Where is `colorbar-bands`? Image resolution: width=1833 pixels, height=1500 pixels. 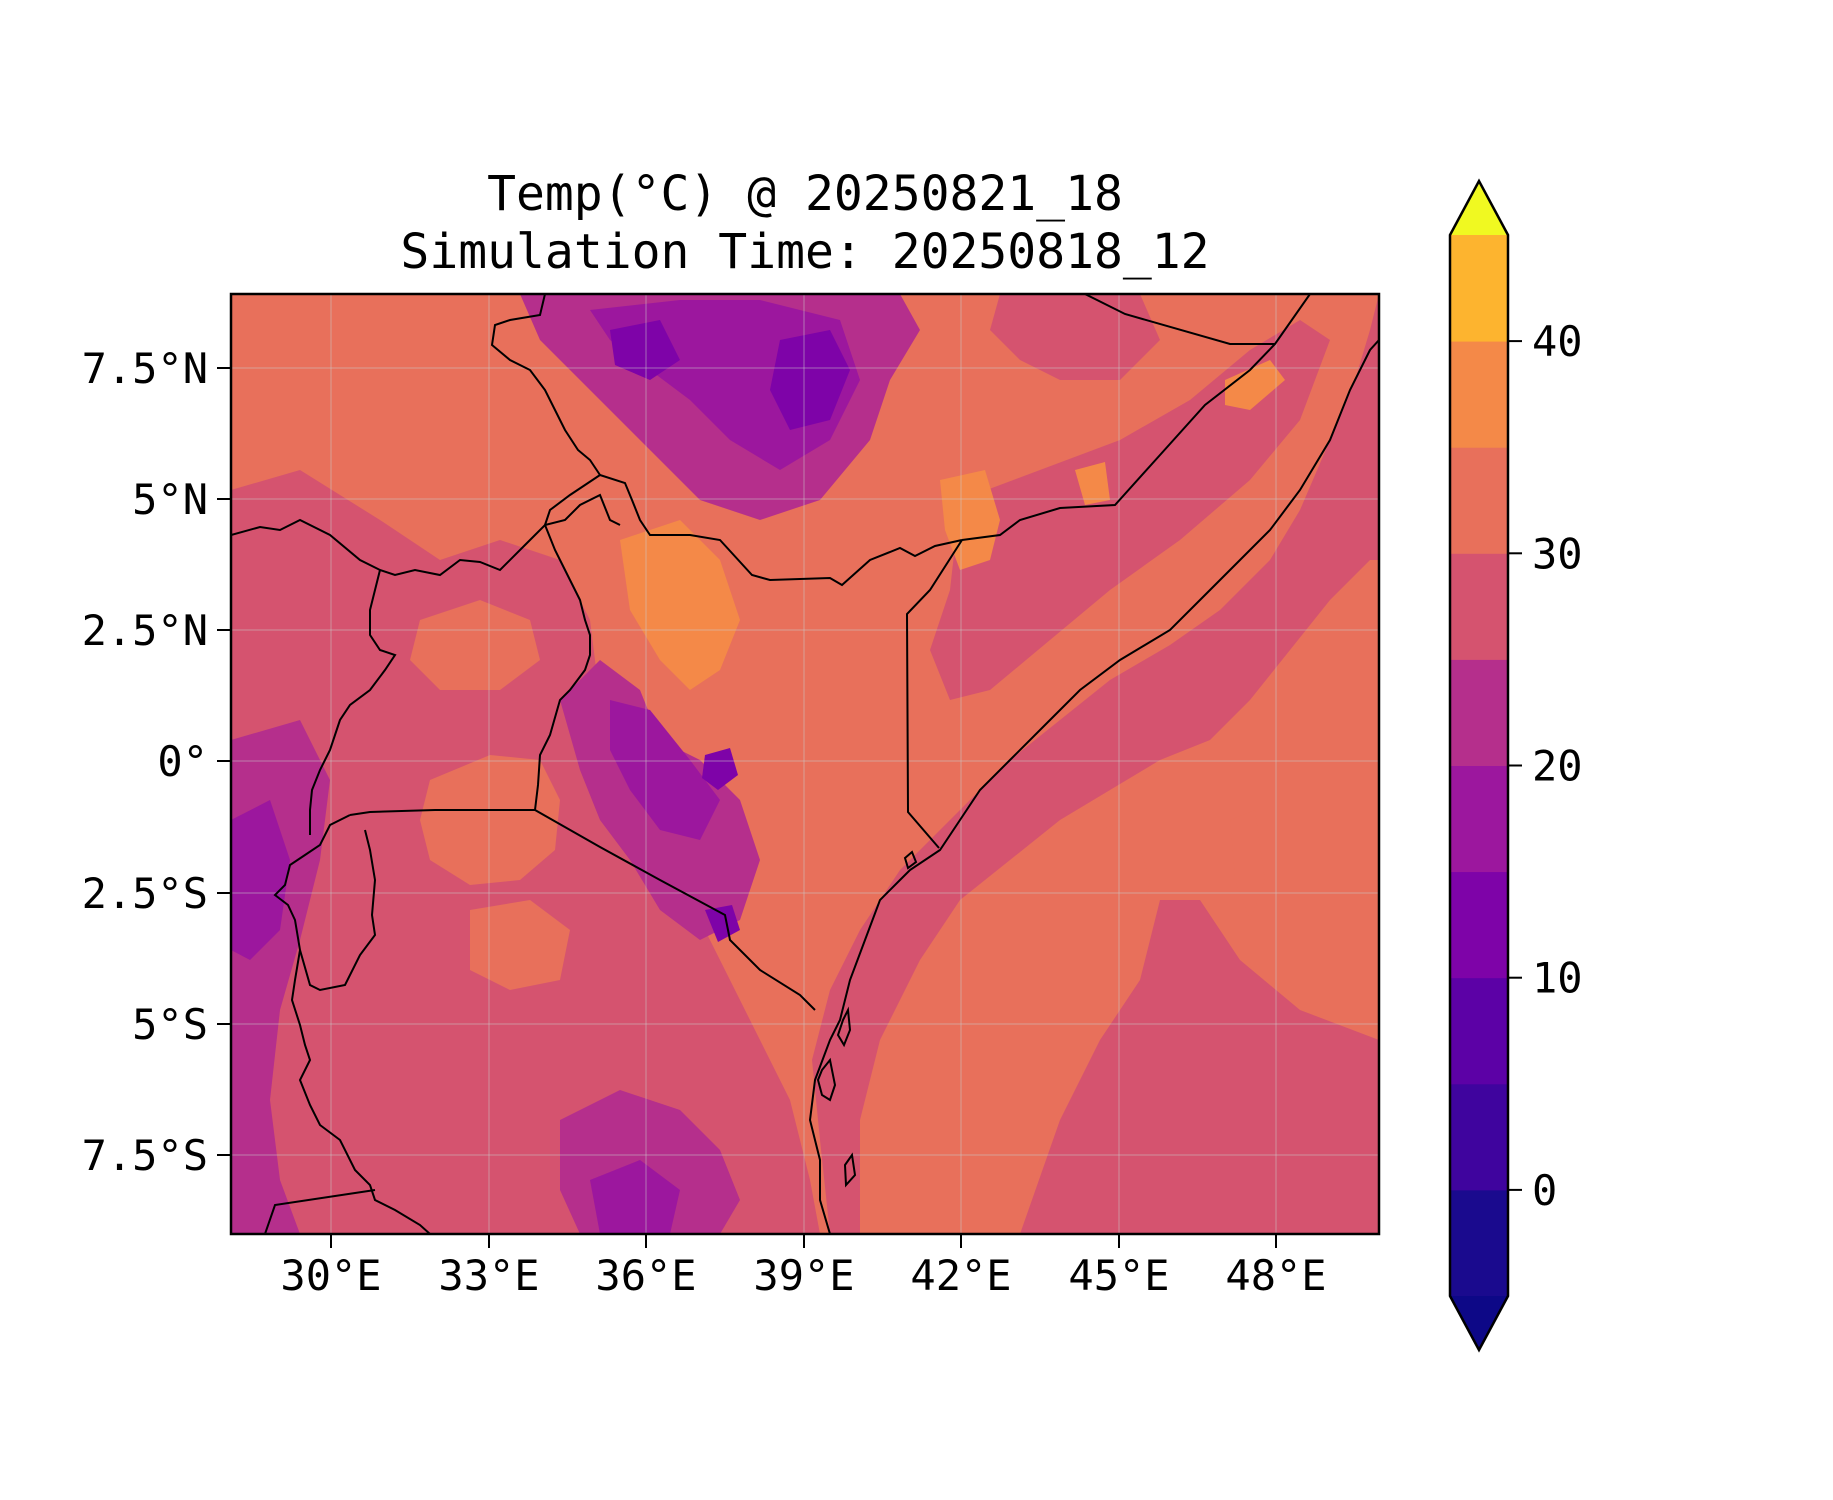 colorbar-bands is located at coordinates (1479, 766).